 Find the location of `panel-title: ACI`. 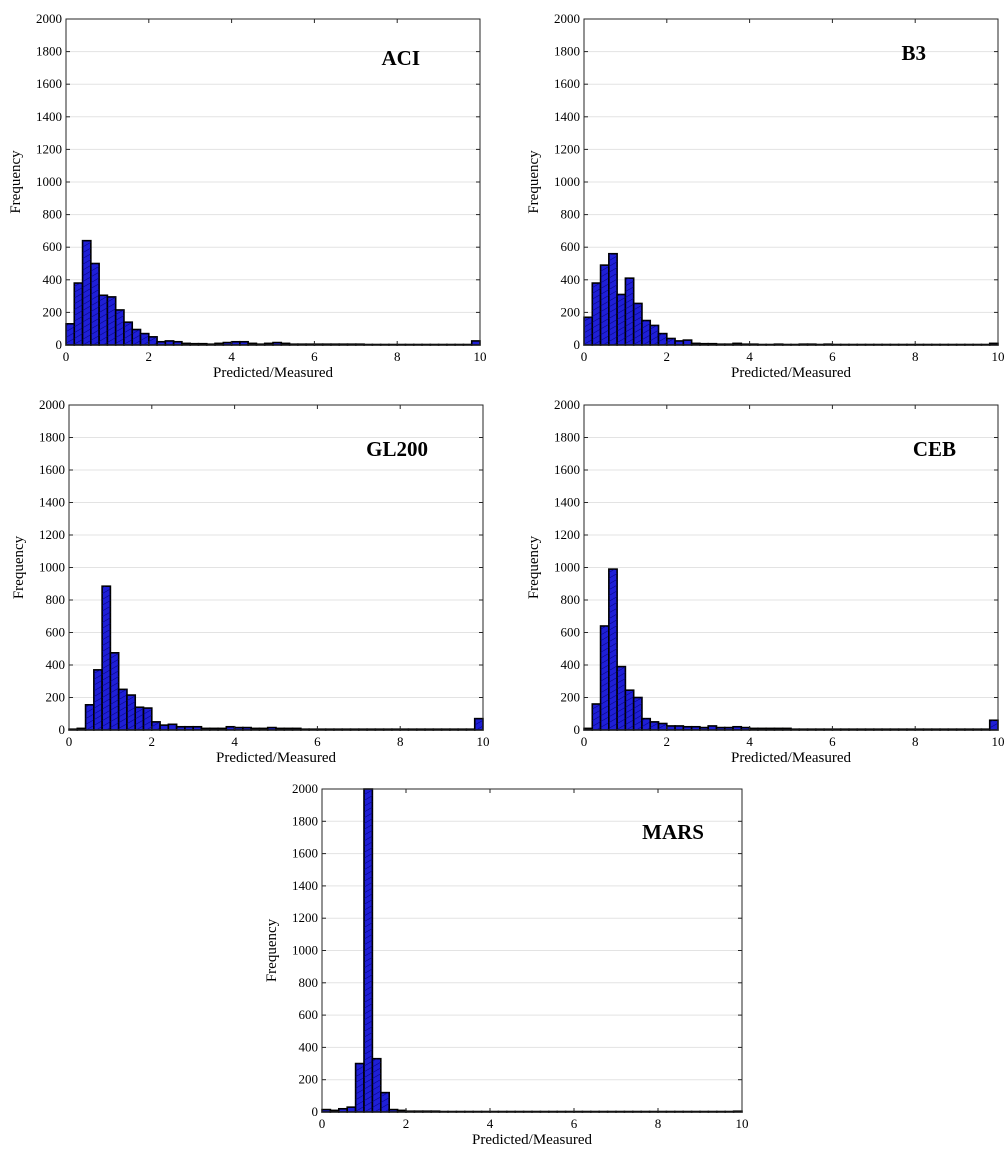

panel-title: ACI is located at coordinates (400, 58).